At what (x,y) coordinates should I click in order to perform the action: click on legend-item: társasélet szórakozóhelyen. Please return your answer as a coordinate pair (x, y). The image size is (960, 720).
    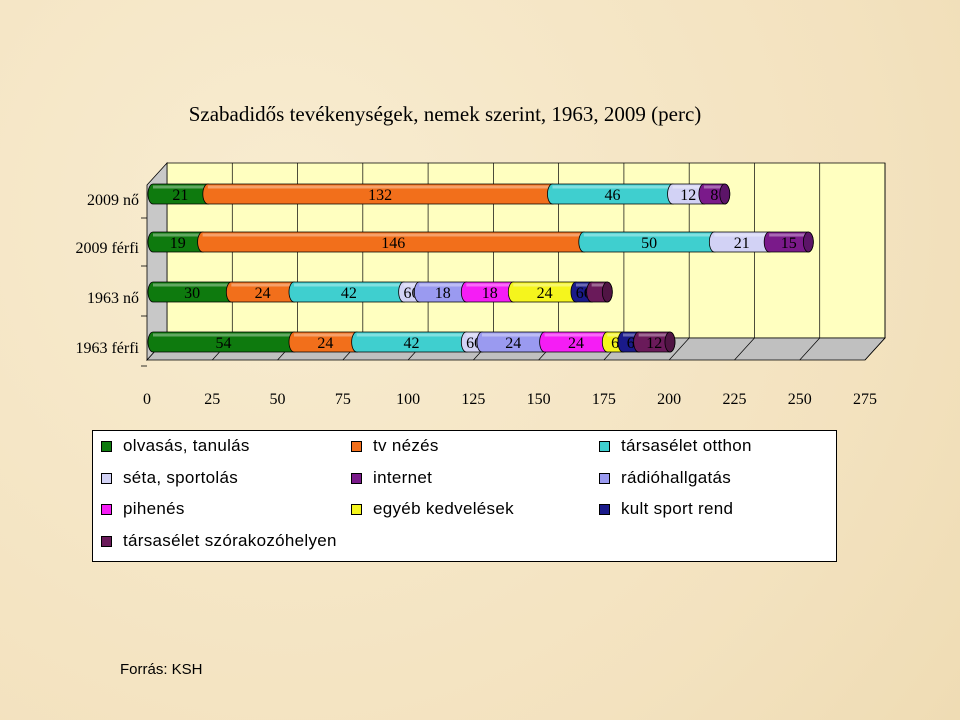
    Looking at the image, I should click on (219, 541).